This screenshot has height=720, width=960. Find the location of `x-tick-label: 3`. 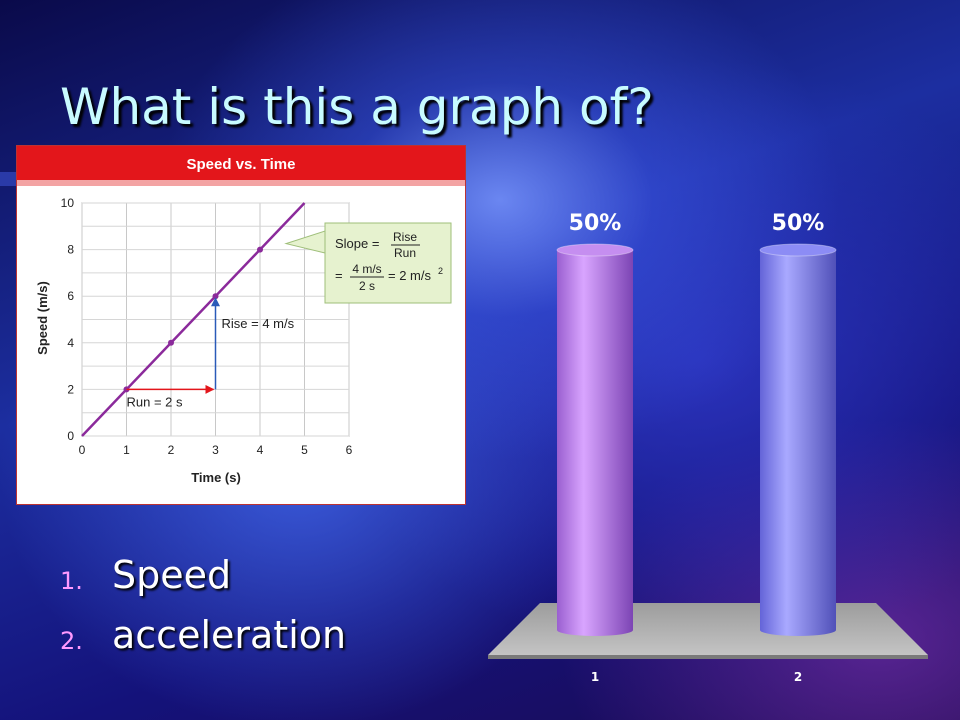

x-tick-label: 3 is located at coordinates (215, 450).